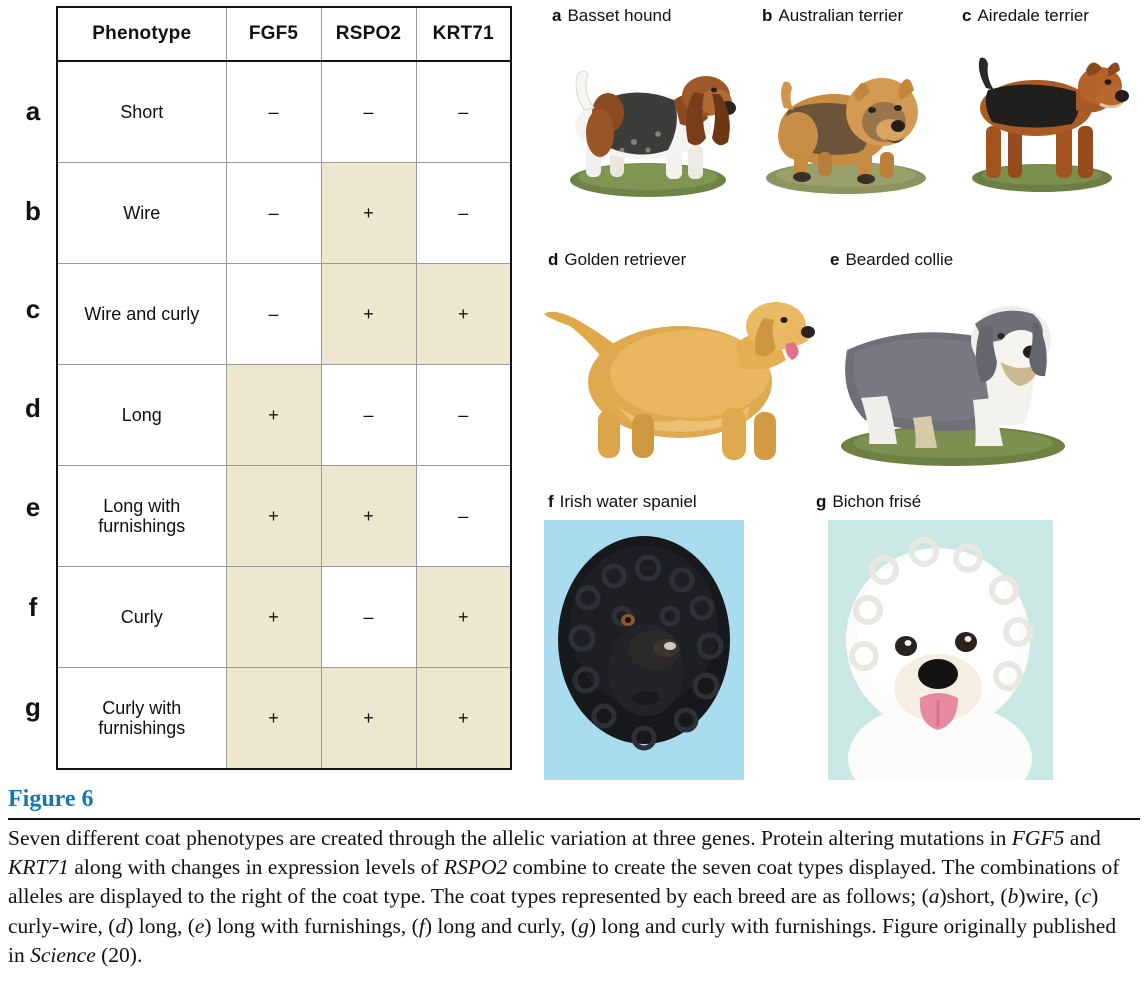 Image resolution: width=1144 pixels, height=982 pixels. What do you see at coordinates (574, 819) in the screenshot?
I see `figure-rule` at bounding box center [574, 819].